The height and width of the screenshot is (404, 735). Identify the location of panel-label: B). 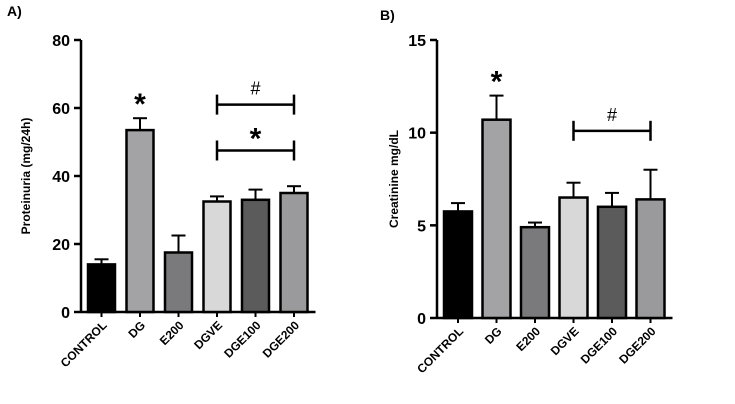
(387, 15).